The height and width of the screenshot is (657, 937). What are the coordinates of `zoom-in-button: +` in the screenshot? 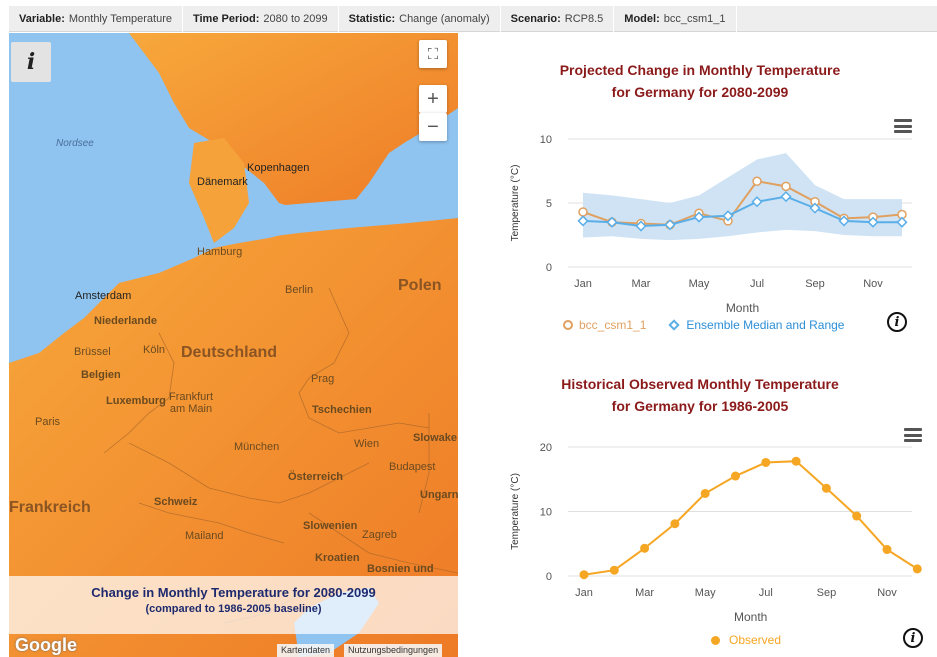 It's located at (433, 99).